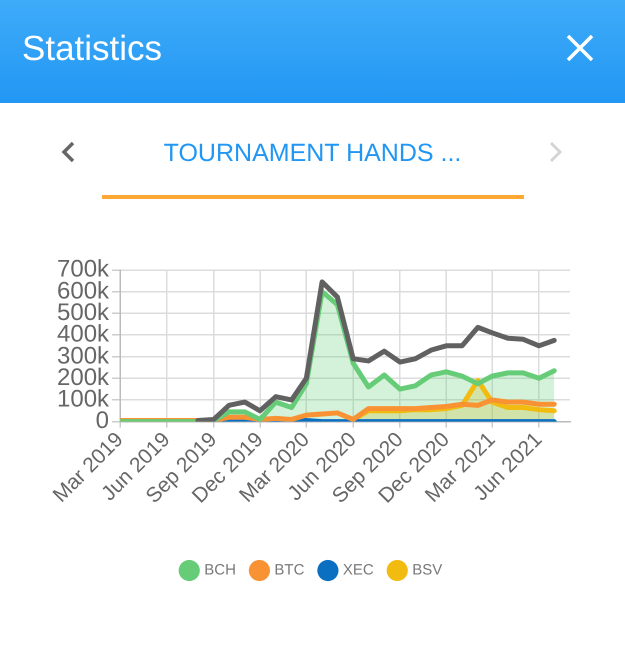  Describe the element at coordinates (427, 570) in the screenshot. I see `legend-label: BSV` at that location.